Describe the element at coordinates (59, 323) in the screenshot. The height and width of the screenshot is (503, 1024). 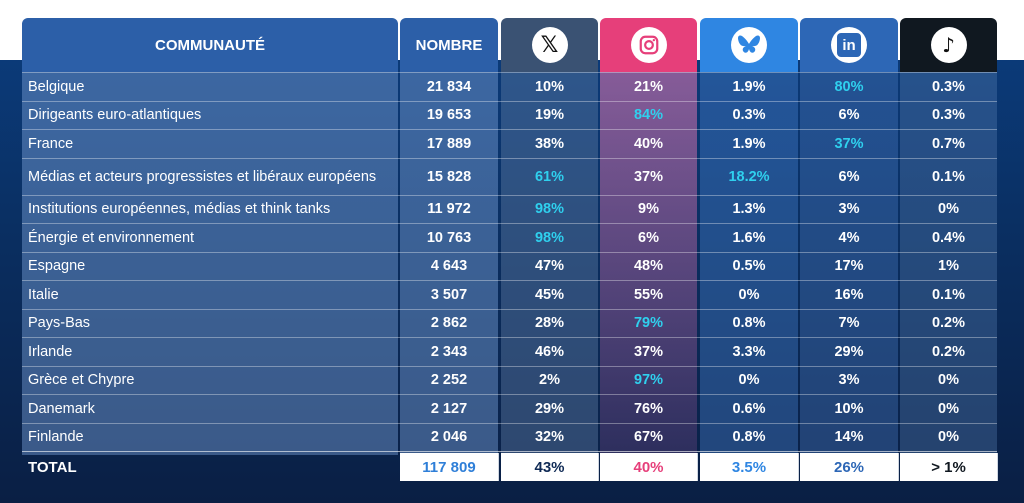
I see `row-name: Pays-Bas` at that location.